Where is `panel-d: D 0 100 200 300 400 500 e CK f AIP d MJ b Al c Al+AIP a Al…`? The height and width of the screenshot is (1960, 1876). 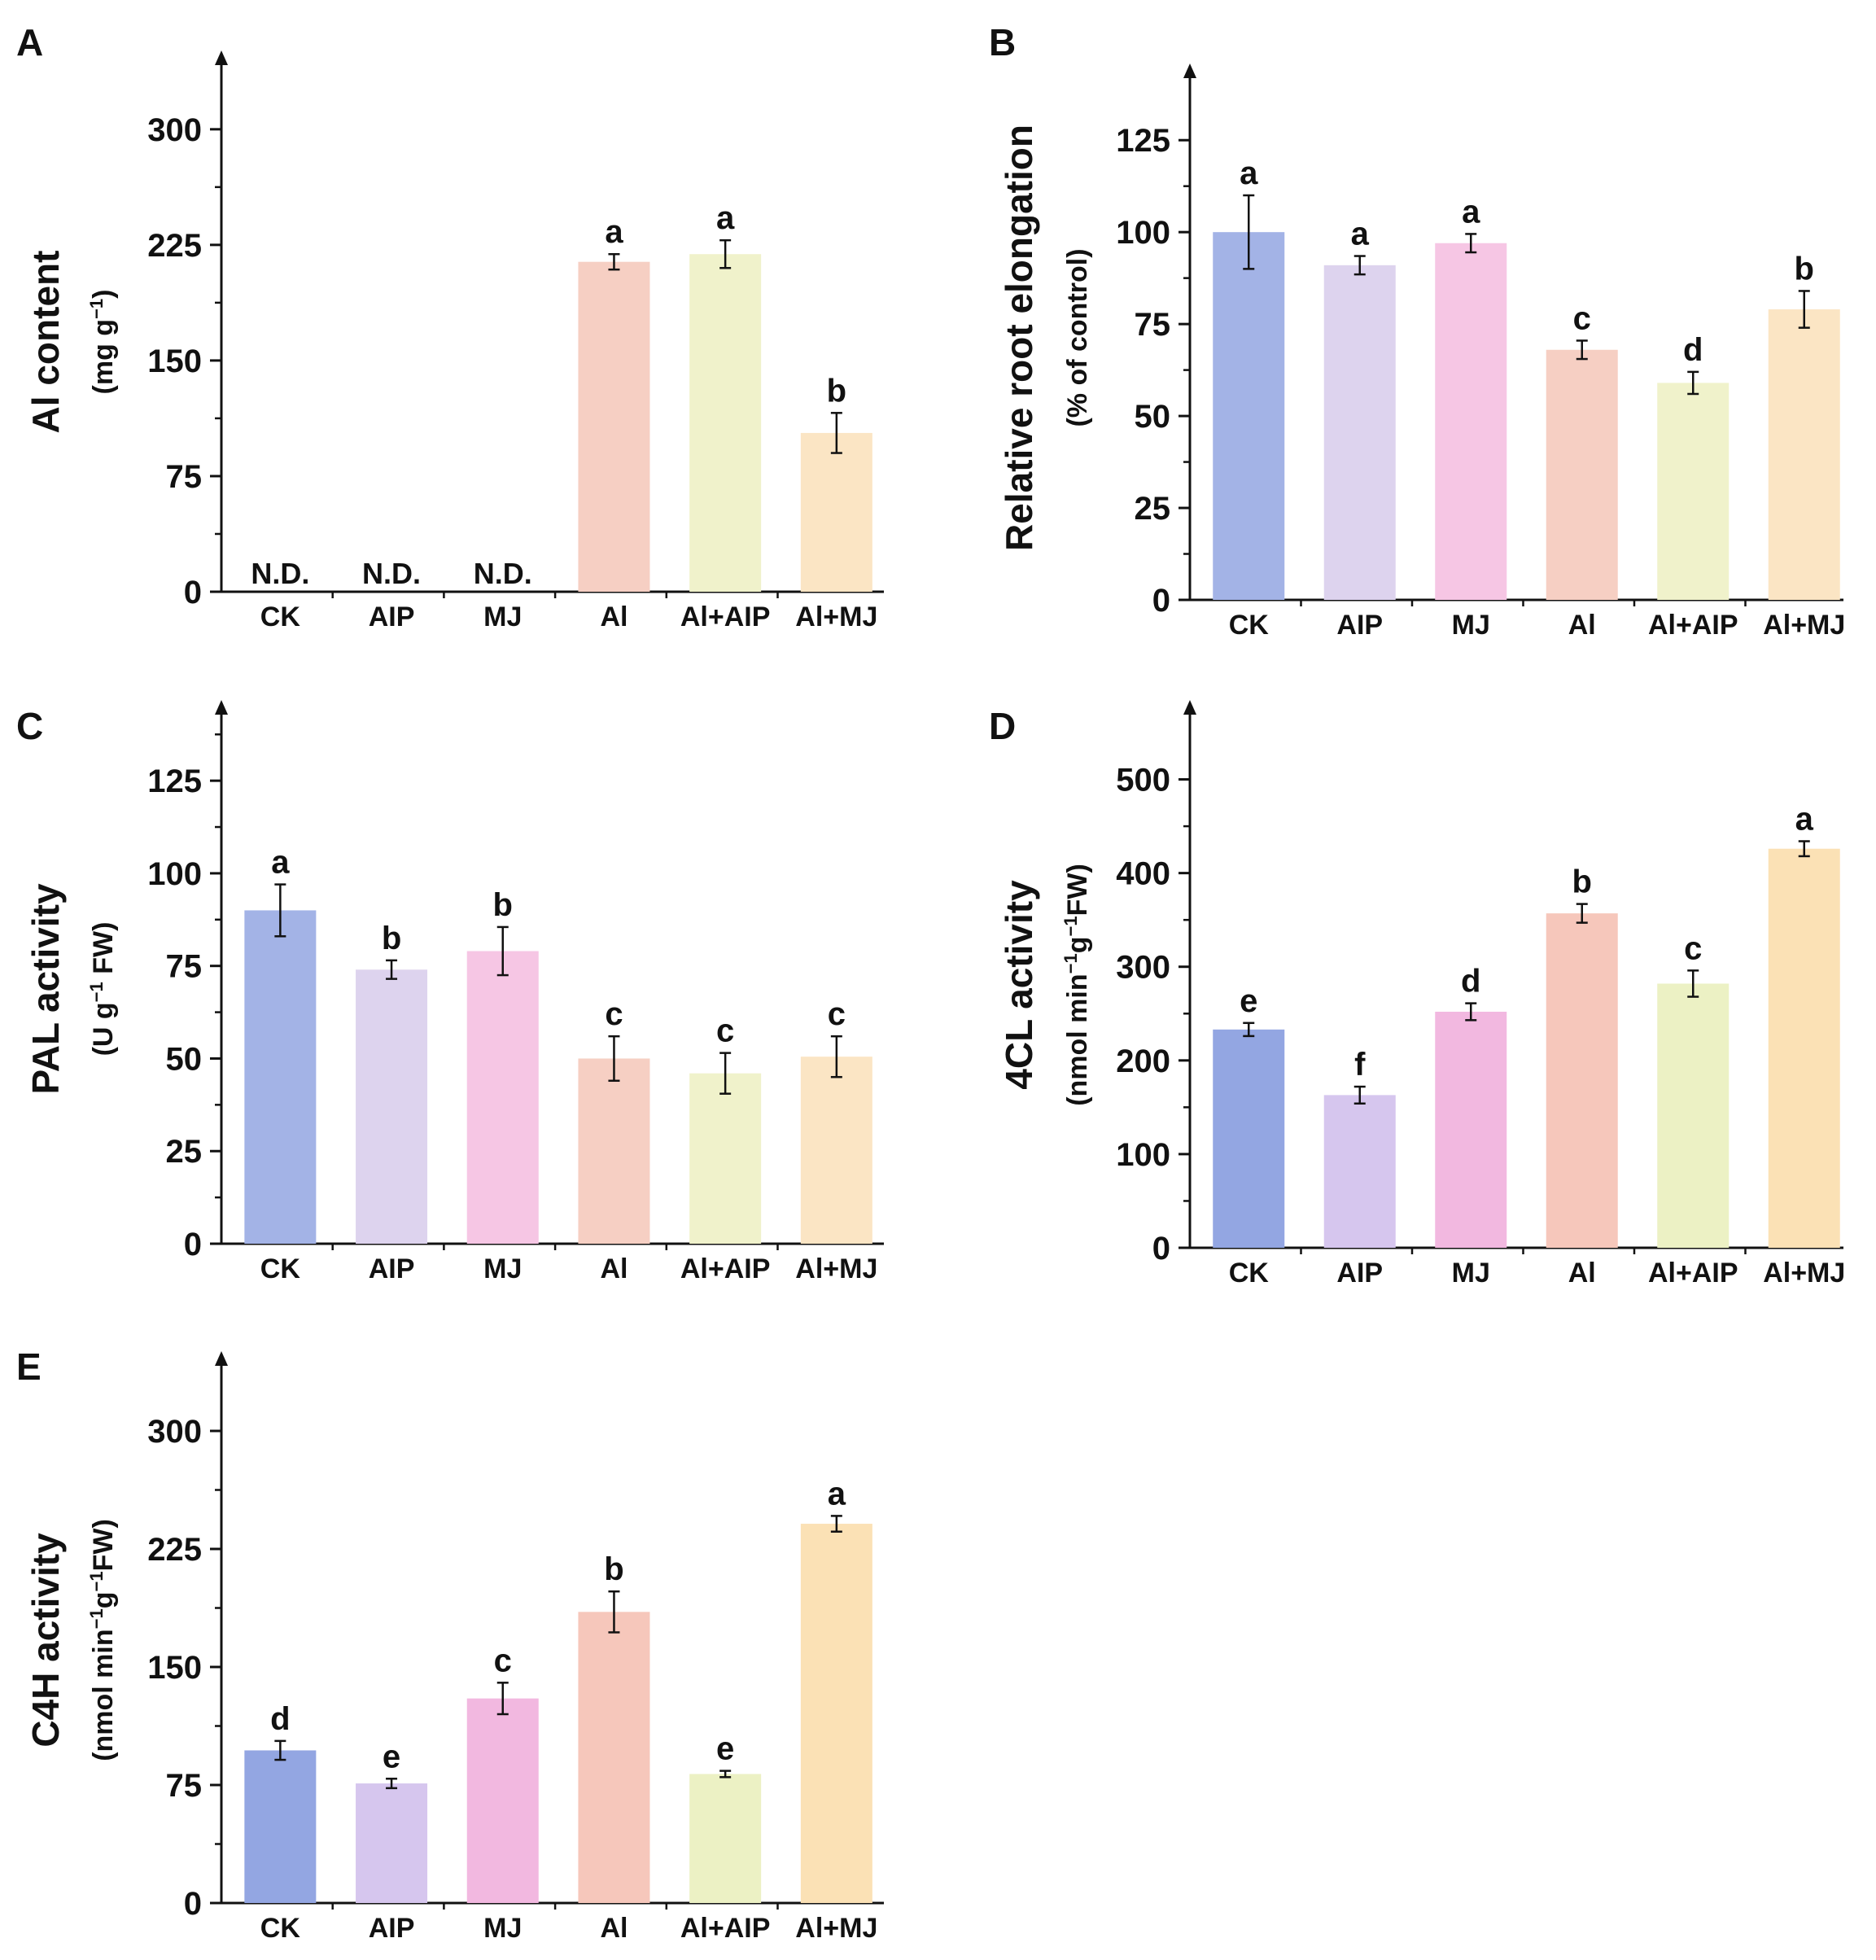 panel-d: D 0 100 200 300 400 500 e CK f AIP d MJ b Al c Al+AIP a Al… is located at coordinates (1417, 994).